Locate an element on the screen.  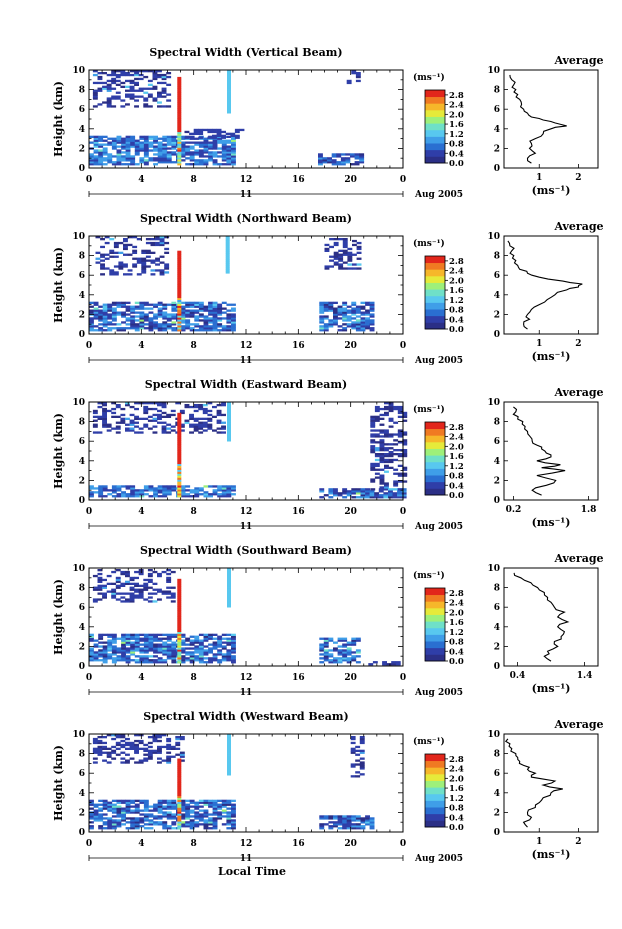
colorbar-tick-label: 2.0 is located at coordinates (456, 613).